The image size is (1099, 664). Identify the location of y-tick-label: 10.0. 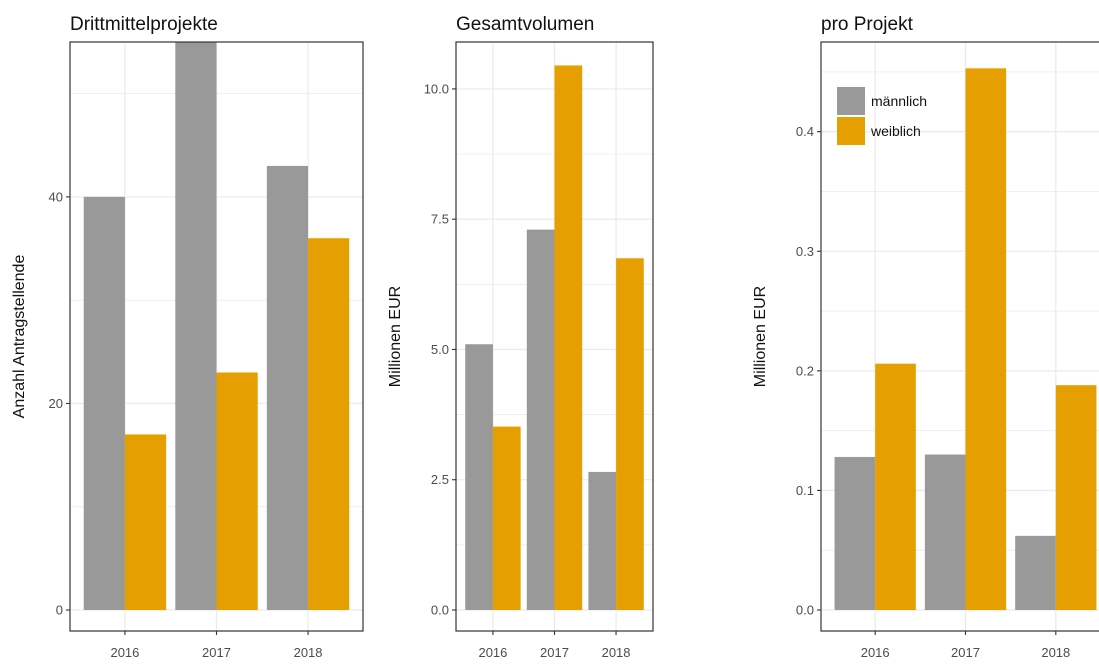
(436, 88).